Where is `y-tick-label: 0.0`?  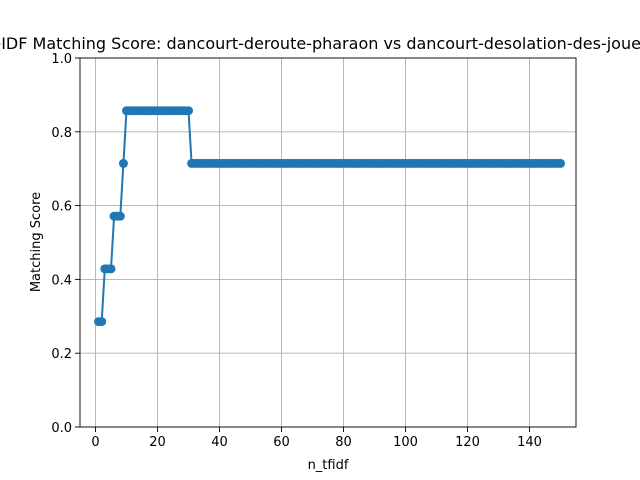 y-tick-label: 0.0 is located at coordinates (61, 428).